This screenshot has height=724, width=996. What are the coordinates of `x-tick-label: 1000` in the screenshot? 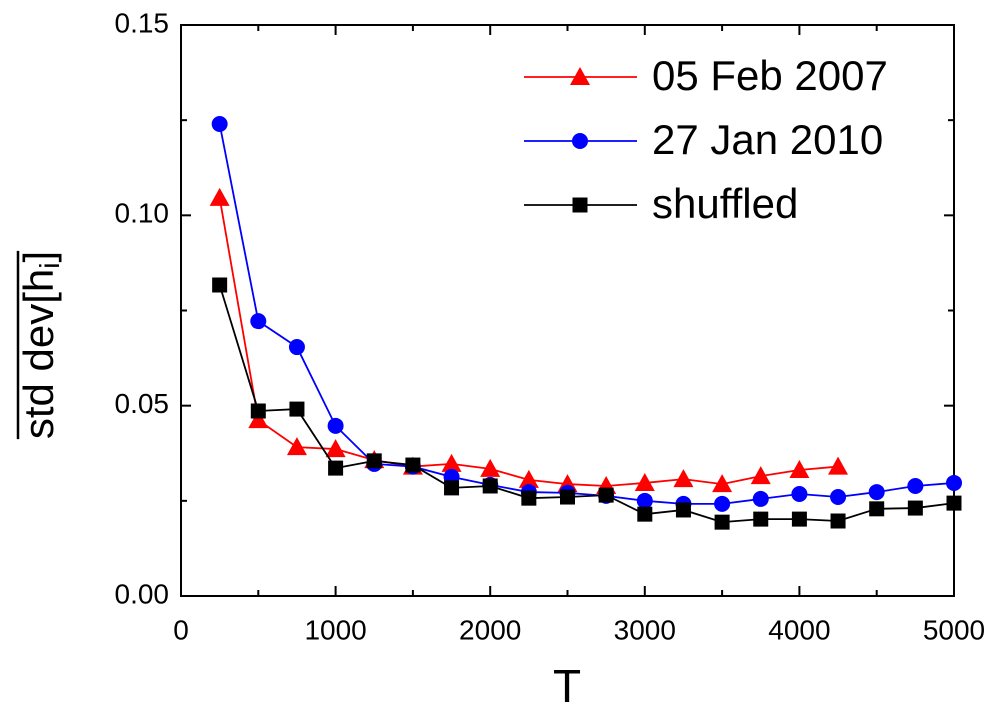 It's located at (335, 629).